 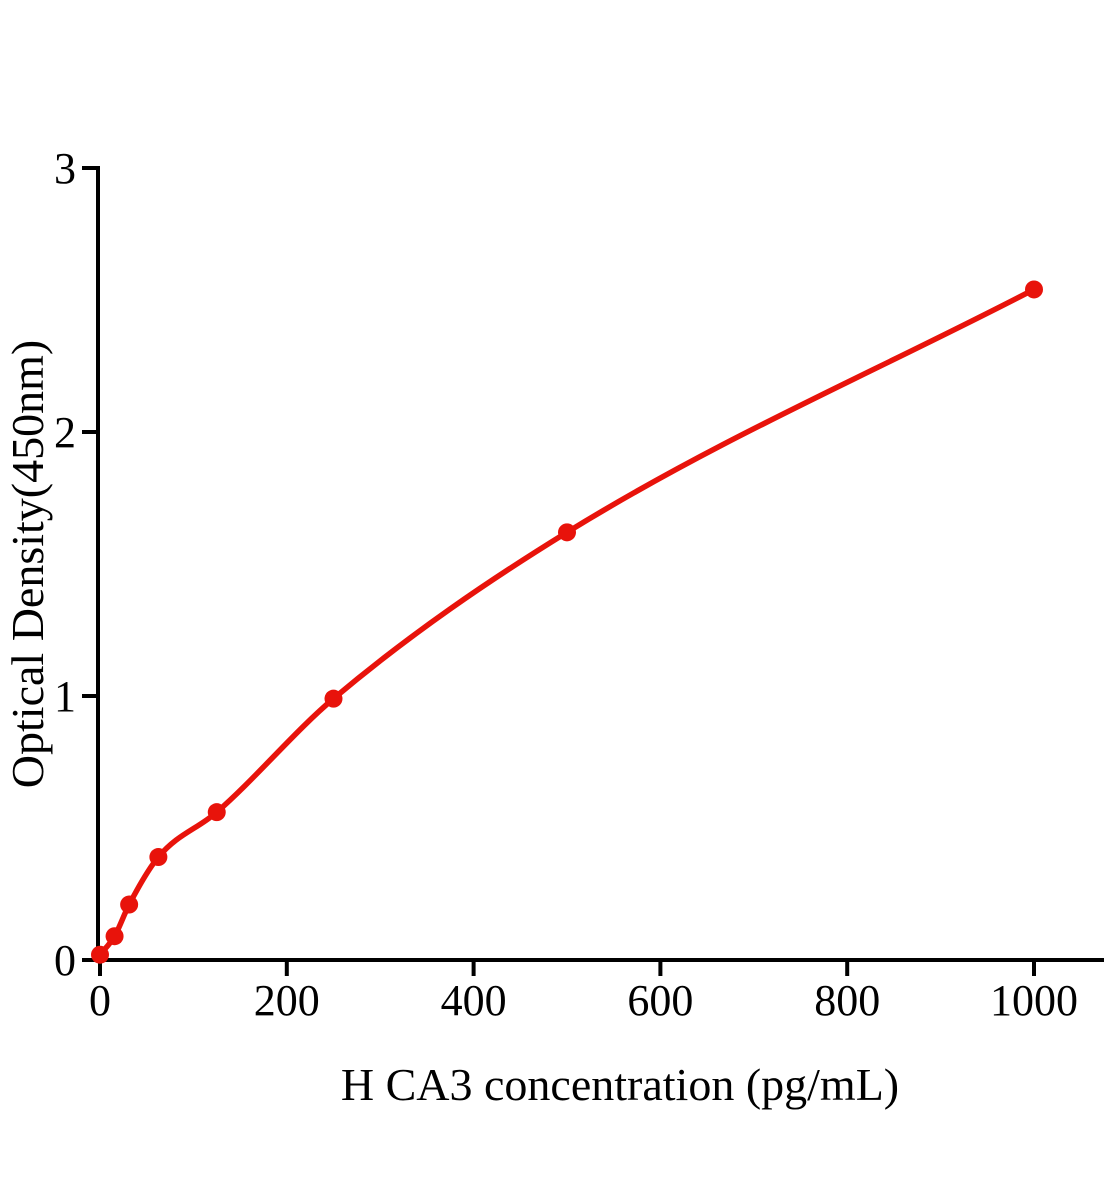 I want to click on x-tick-label: 0, so click(x=100, y=1000).